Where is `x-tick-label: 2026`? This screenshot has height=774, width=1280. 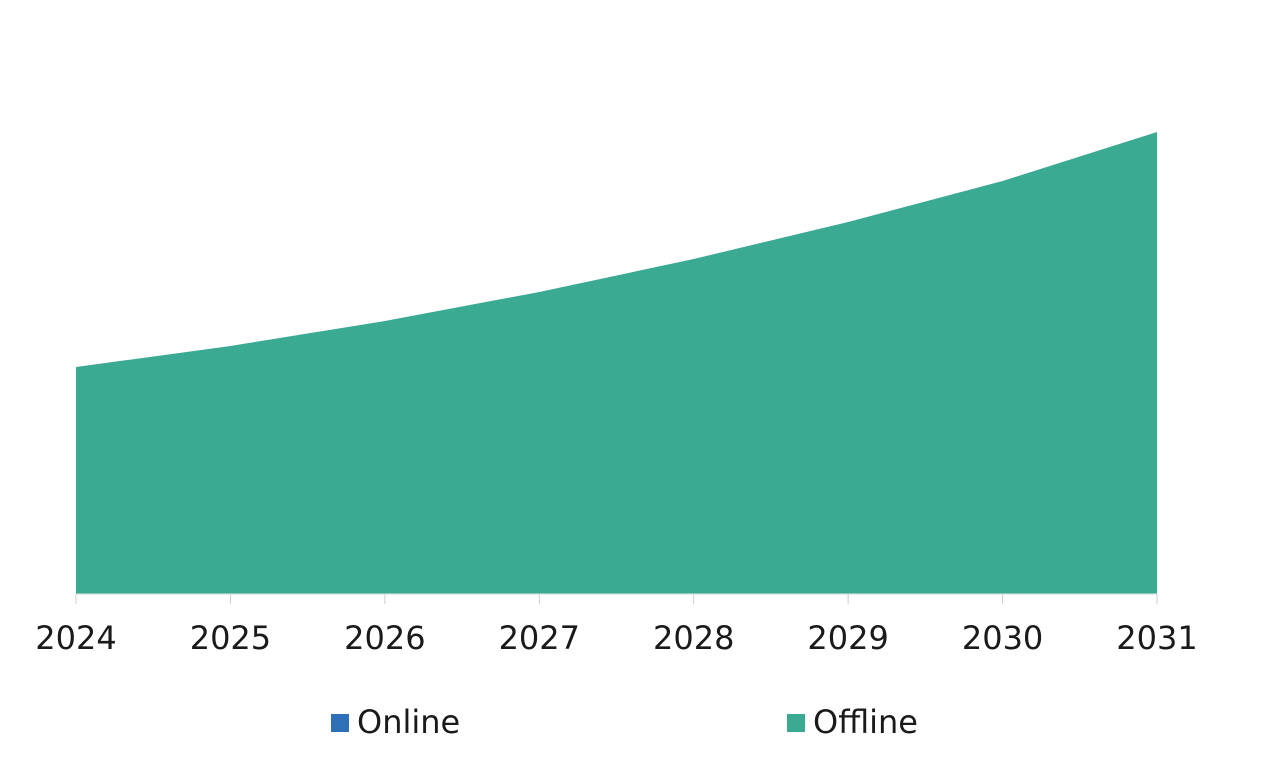
x-tick-label: 2026 is located at coordinates (384, 638).